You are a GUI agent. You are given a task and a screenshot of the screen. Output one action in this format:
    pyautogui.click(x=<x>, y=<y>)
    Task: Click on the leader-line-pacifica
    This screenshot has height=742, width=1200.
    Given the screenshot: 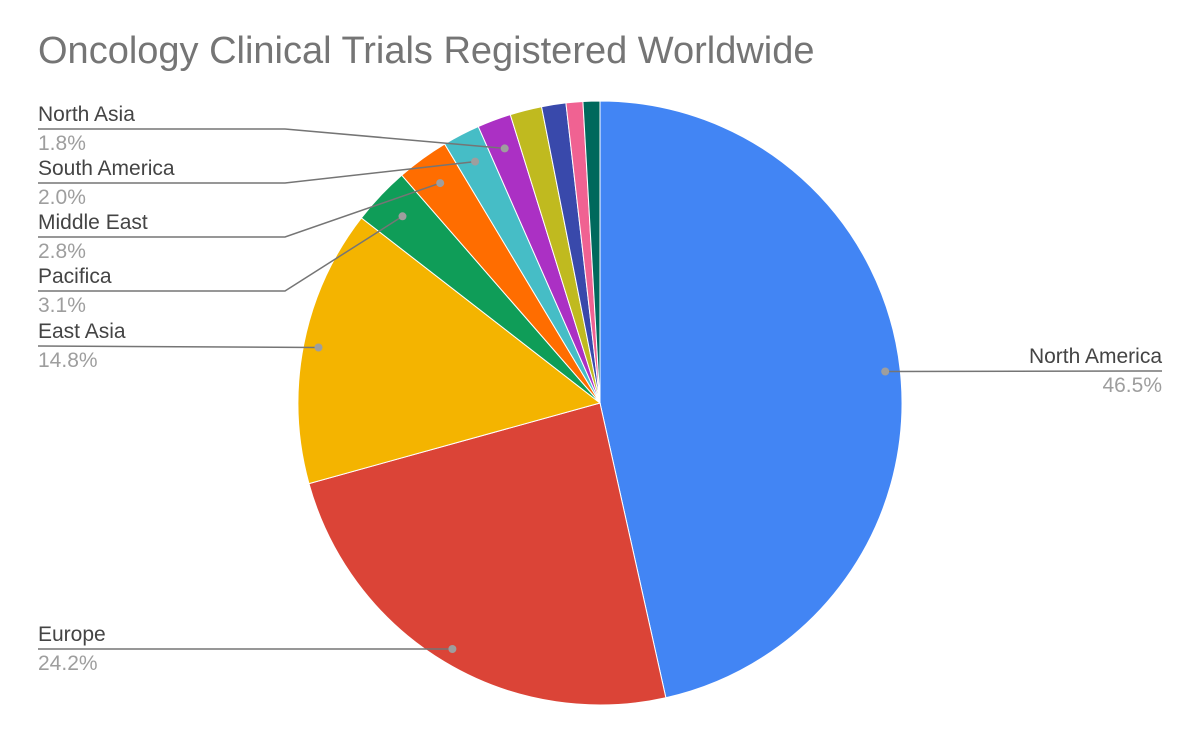 What is the action you would take?
    pyautogui.click(x=220, y=253)
    